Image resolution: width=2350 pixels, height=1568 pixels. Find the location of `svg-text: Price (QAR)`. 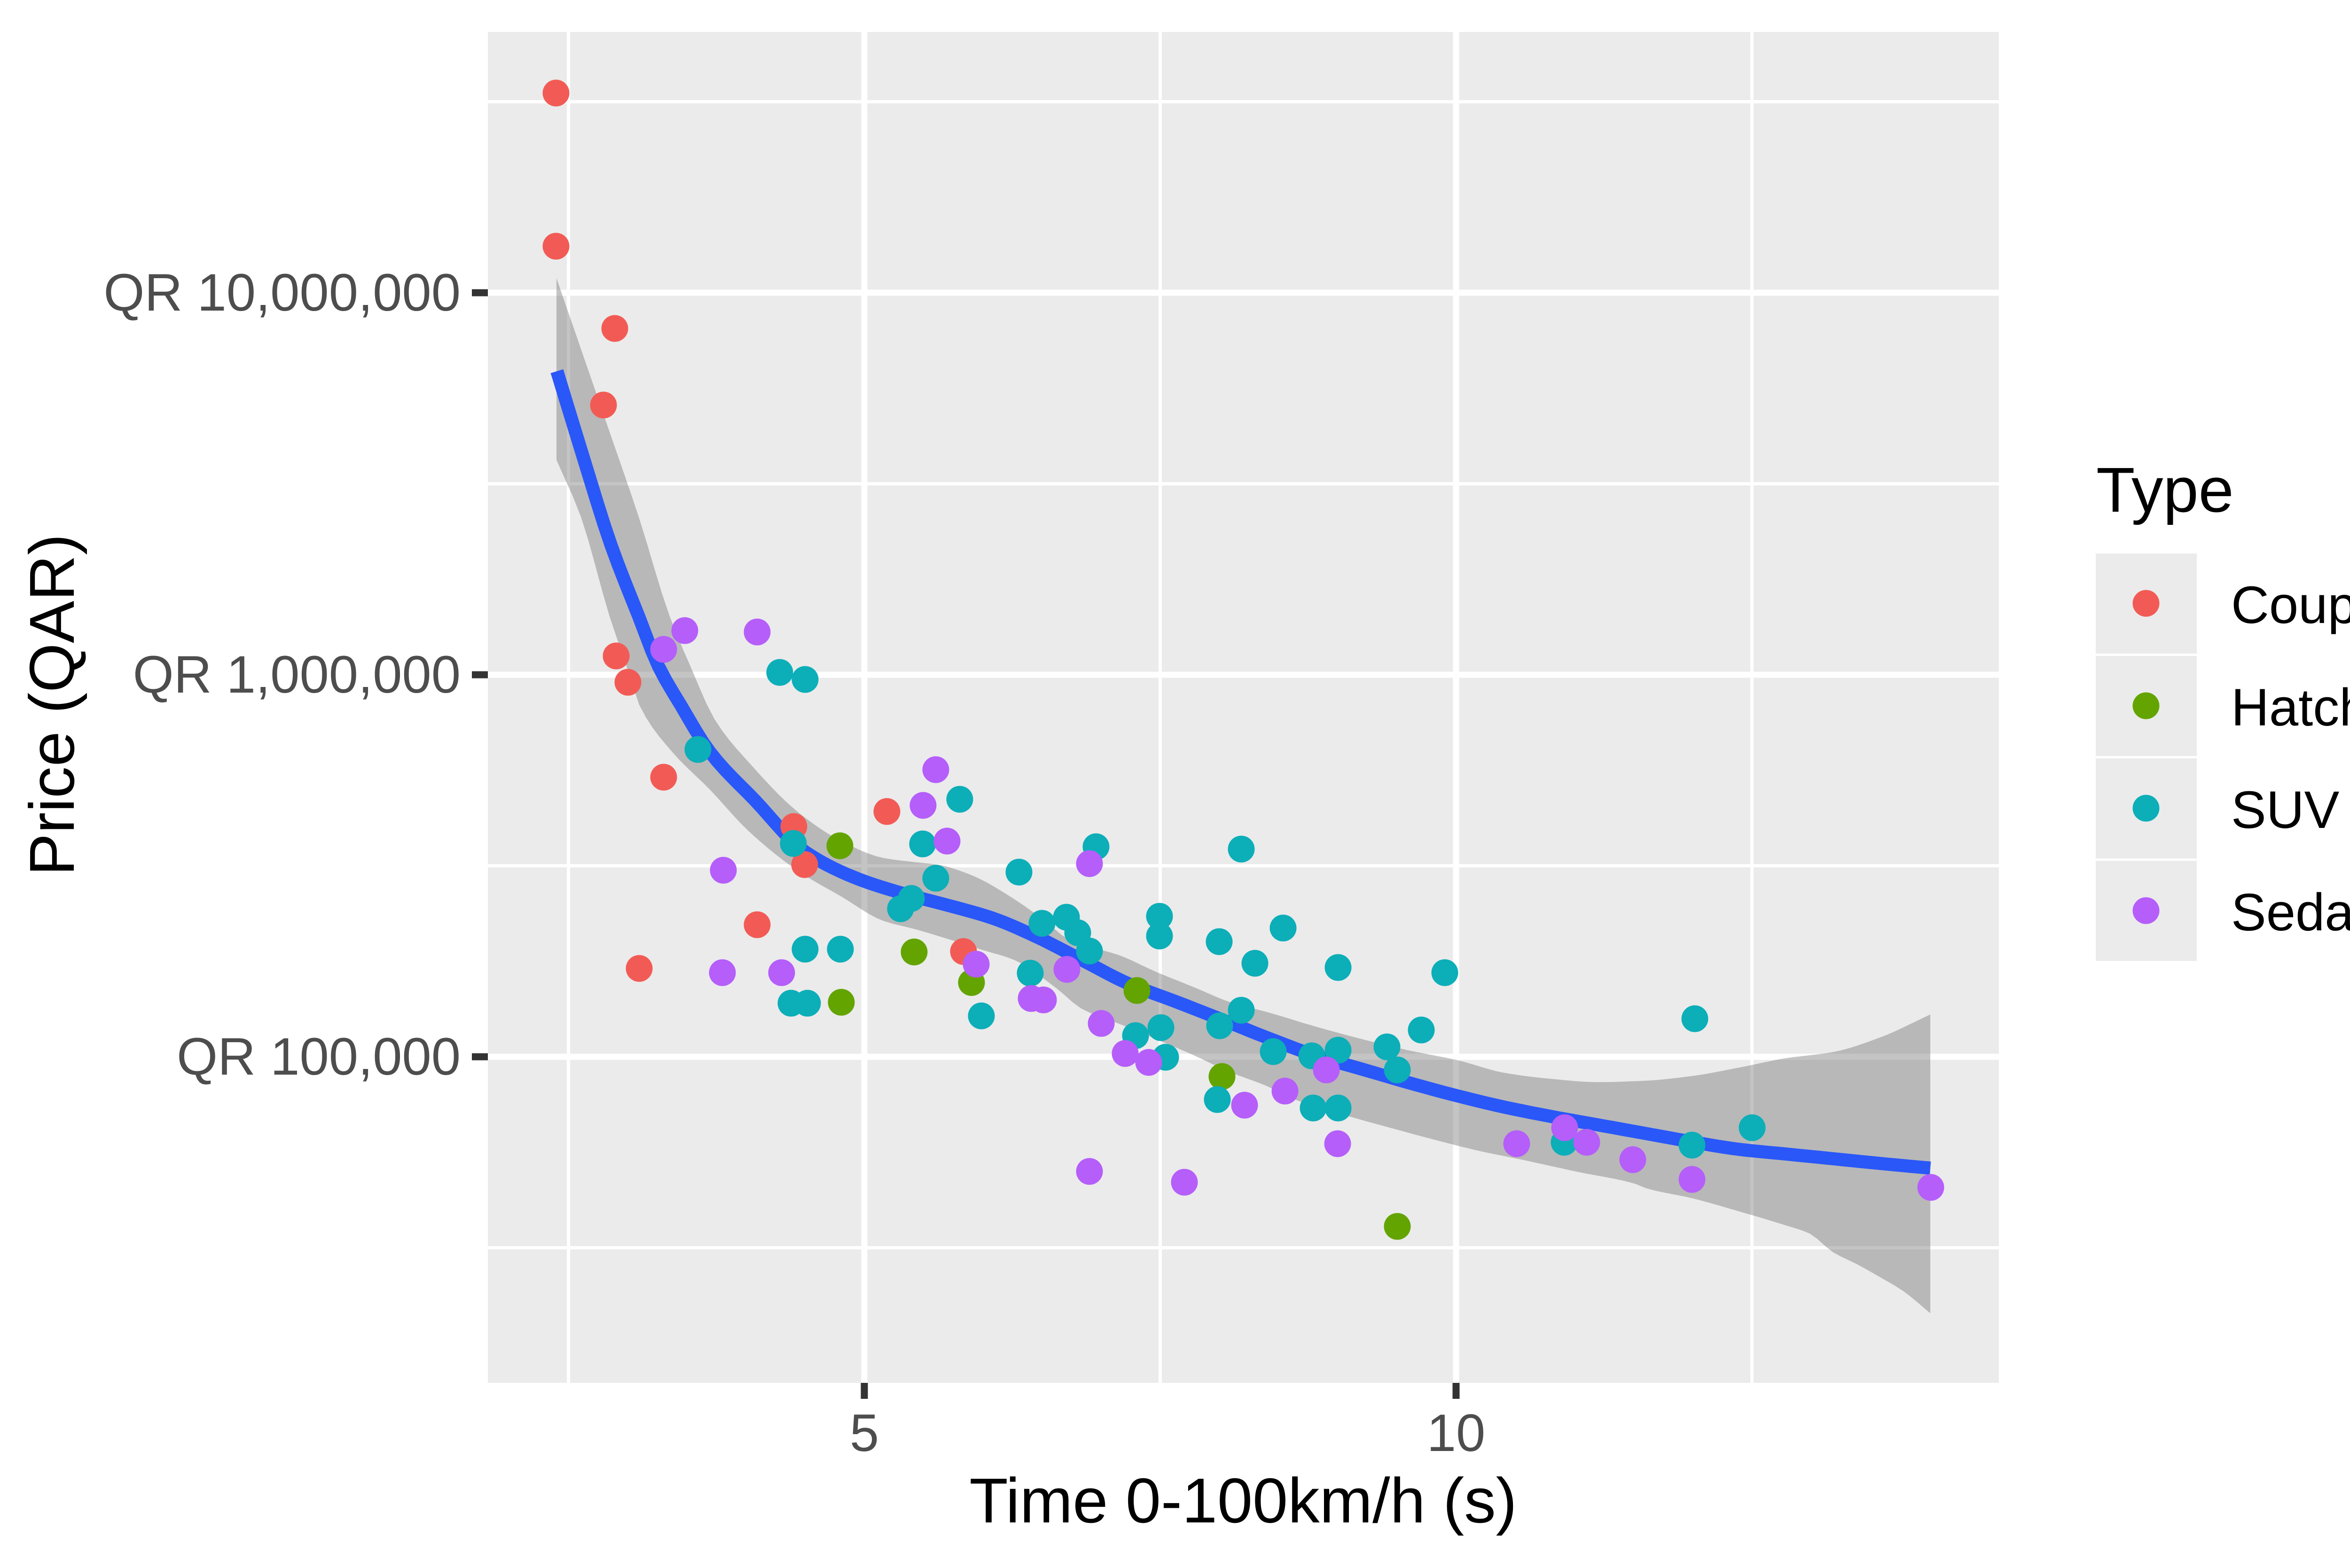

svg-text: Price (QAR) is located at coordinates (51, 705).